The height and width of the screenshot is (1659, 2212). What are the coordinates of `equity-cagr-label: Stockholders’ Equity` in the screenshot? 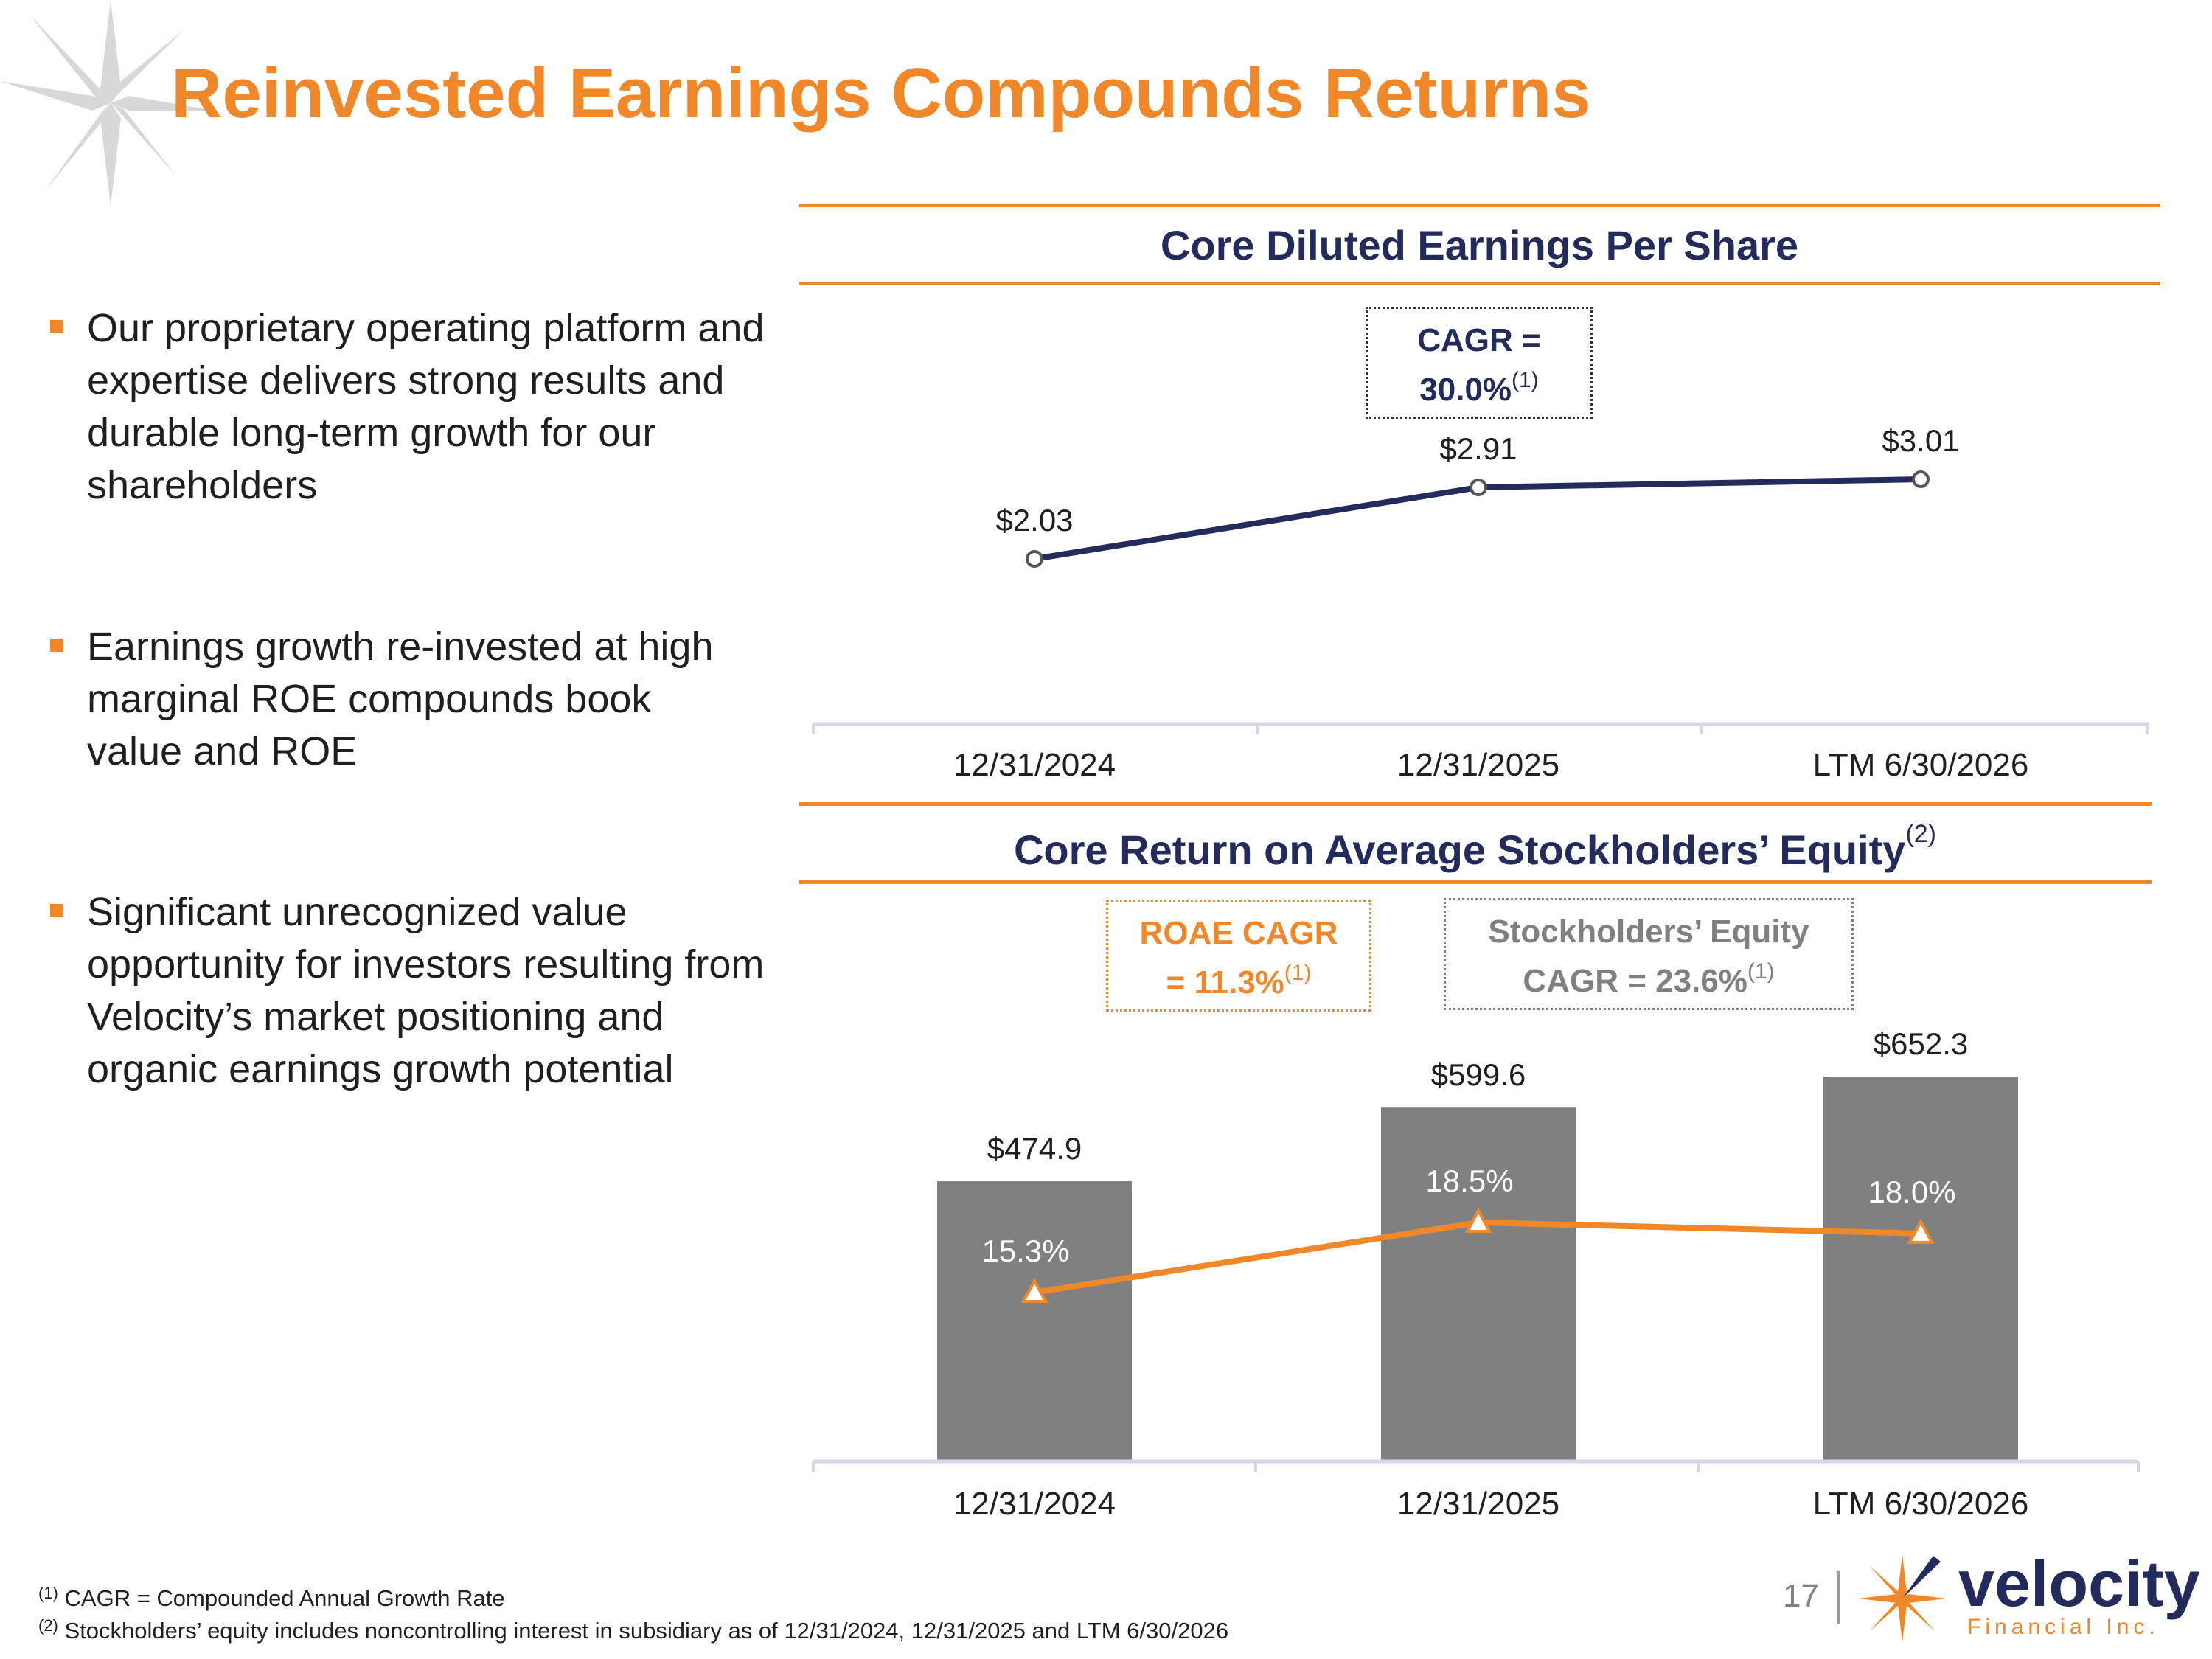 It's located at (1648, 932).